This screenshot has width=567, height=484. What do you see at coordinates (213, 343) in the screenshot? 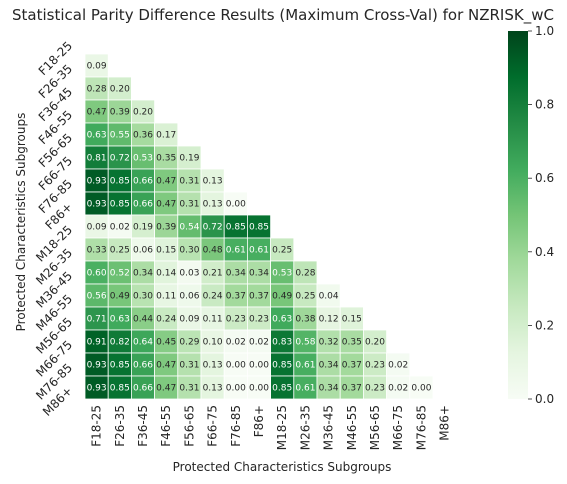
I see `cell-value-label: 0.10` at bounding box center [213, 343].